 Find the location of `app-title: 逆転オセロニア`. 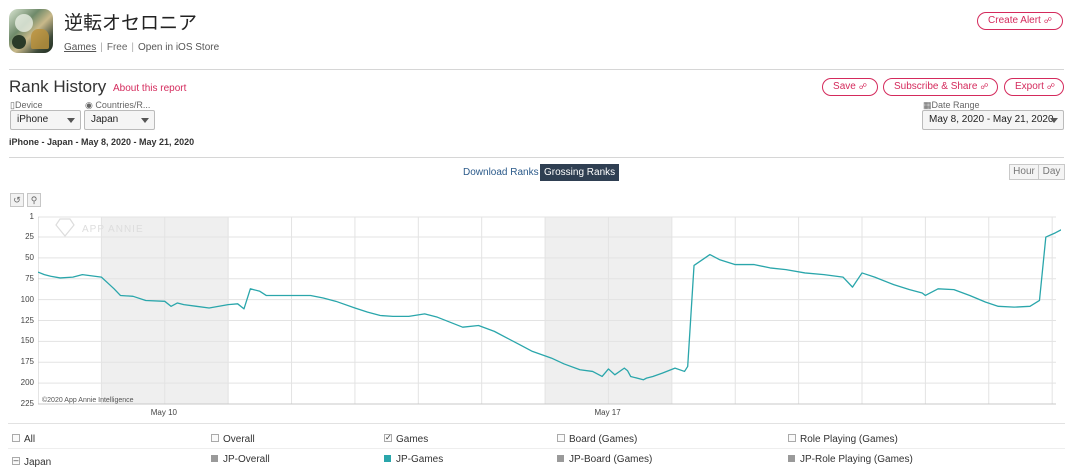

app-title: 逆転オセロニア is located at coordinates (131, 23).